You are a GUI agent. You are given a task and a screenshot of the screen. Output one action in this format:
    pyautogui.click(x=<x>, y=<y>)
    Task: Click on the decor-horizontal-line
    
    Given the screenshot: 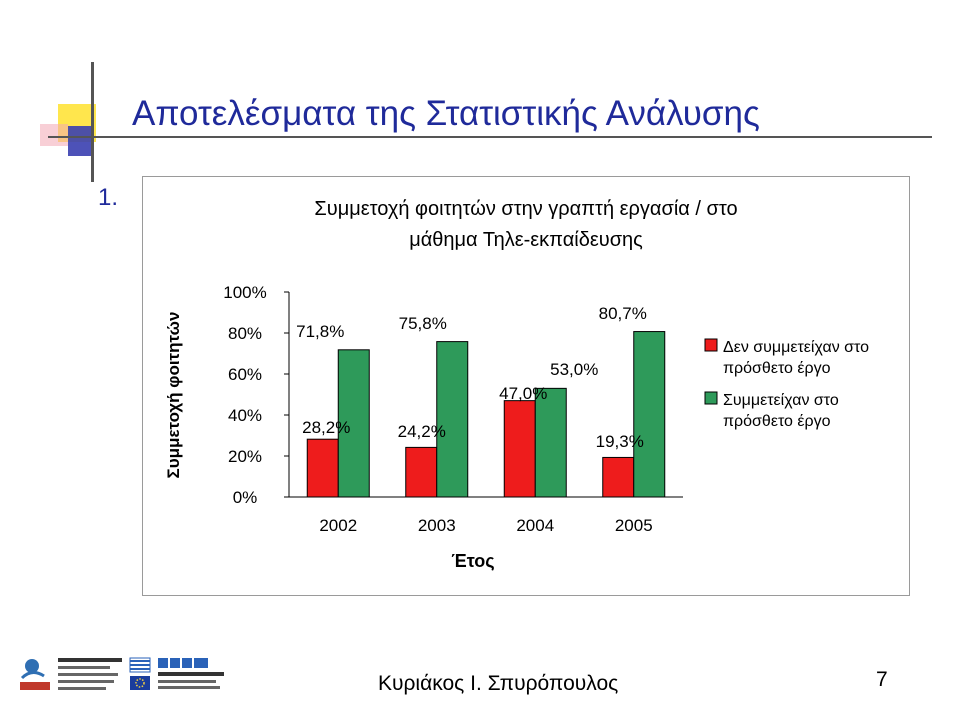 What is the action you would take?
    pyautogui.click(x=490, y=137)
    